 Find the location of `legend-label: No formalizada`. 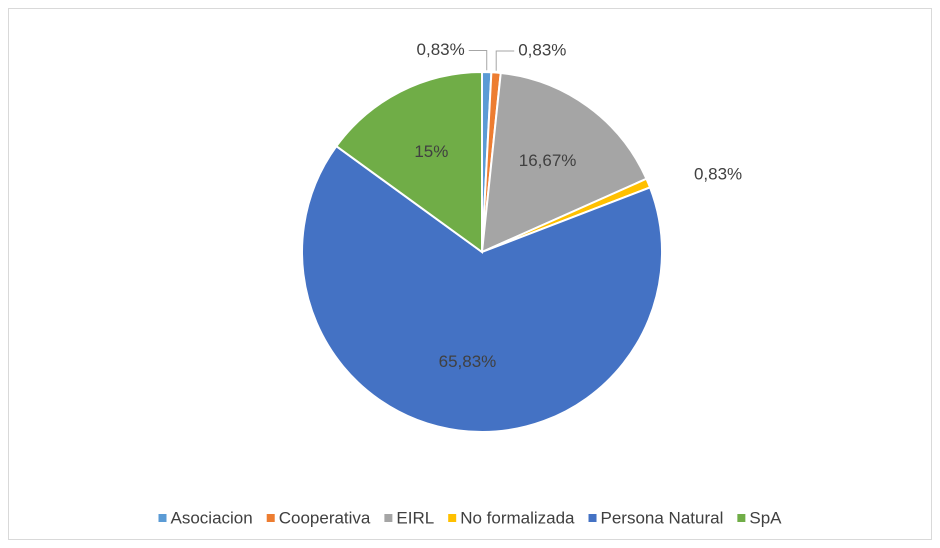

legend-label: No formalizada is located at coordinates (517, 517).